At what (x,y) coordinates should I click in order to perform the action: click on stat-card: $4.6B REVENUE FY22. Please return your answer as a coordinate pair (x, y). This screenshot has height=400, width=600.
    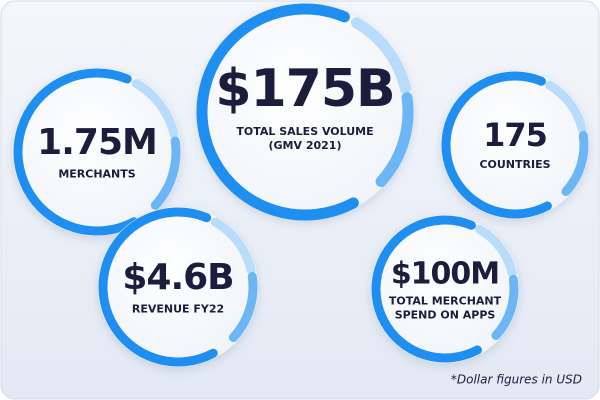
    Looking at the image, I should click on (178, 287).